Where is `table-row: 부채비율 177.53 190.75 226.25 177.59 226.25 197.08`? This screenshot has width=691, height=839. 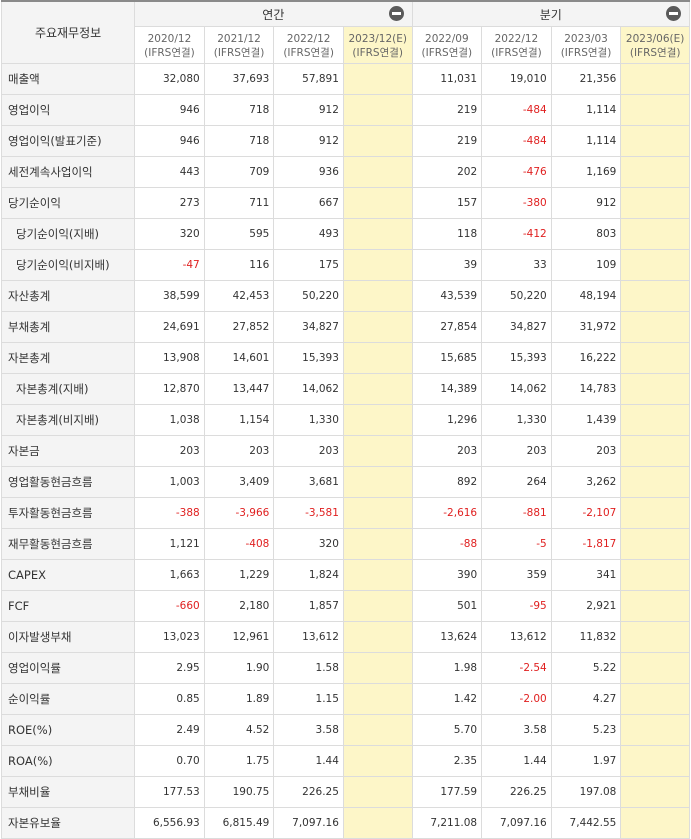 table-row: 부채비율 177.53 190.75 226.25 177.59 226.25 197.08 is located at coordinates (345, 792).